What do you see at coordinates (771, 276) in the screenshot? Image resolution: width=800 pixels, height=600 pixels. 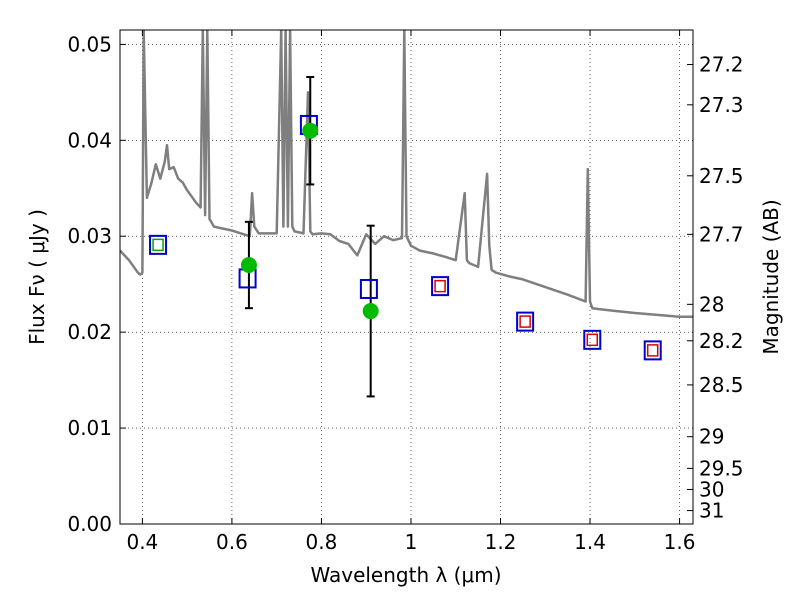 I see `y2-axis-label: Magnitude (AB)` at bounding box center [771, 276].